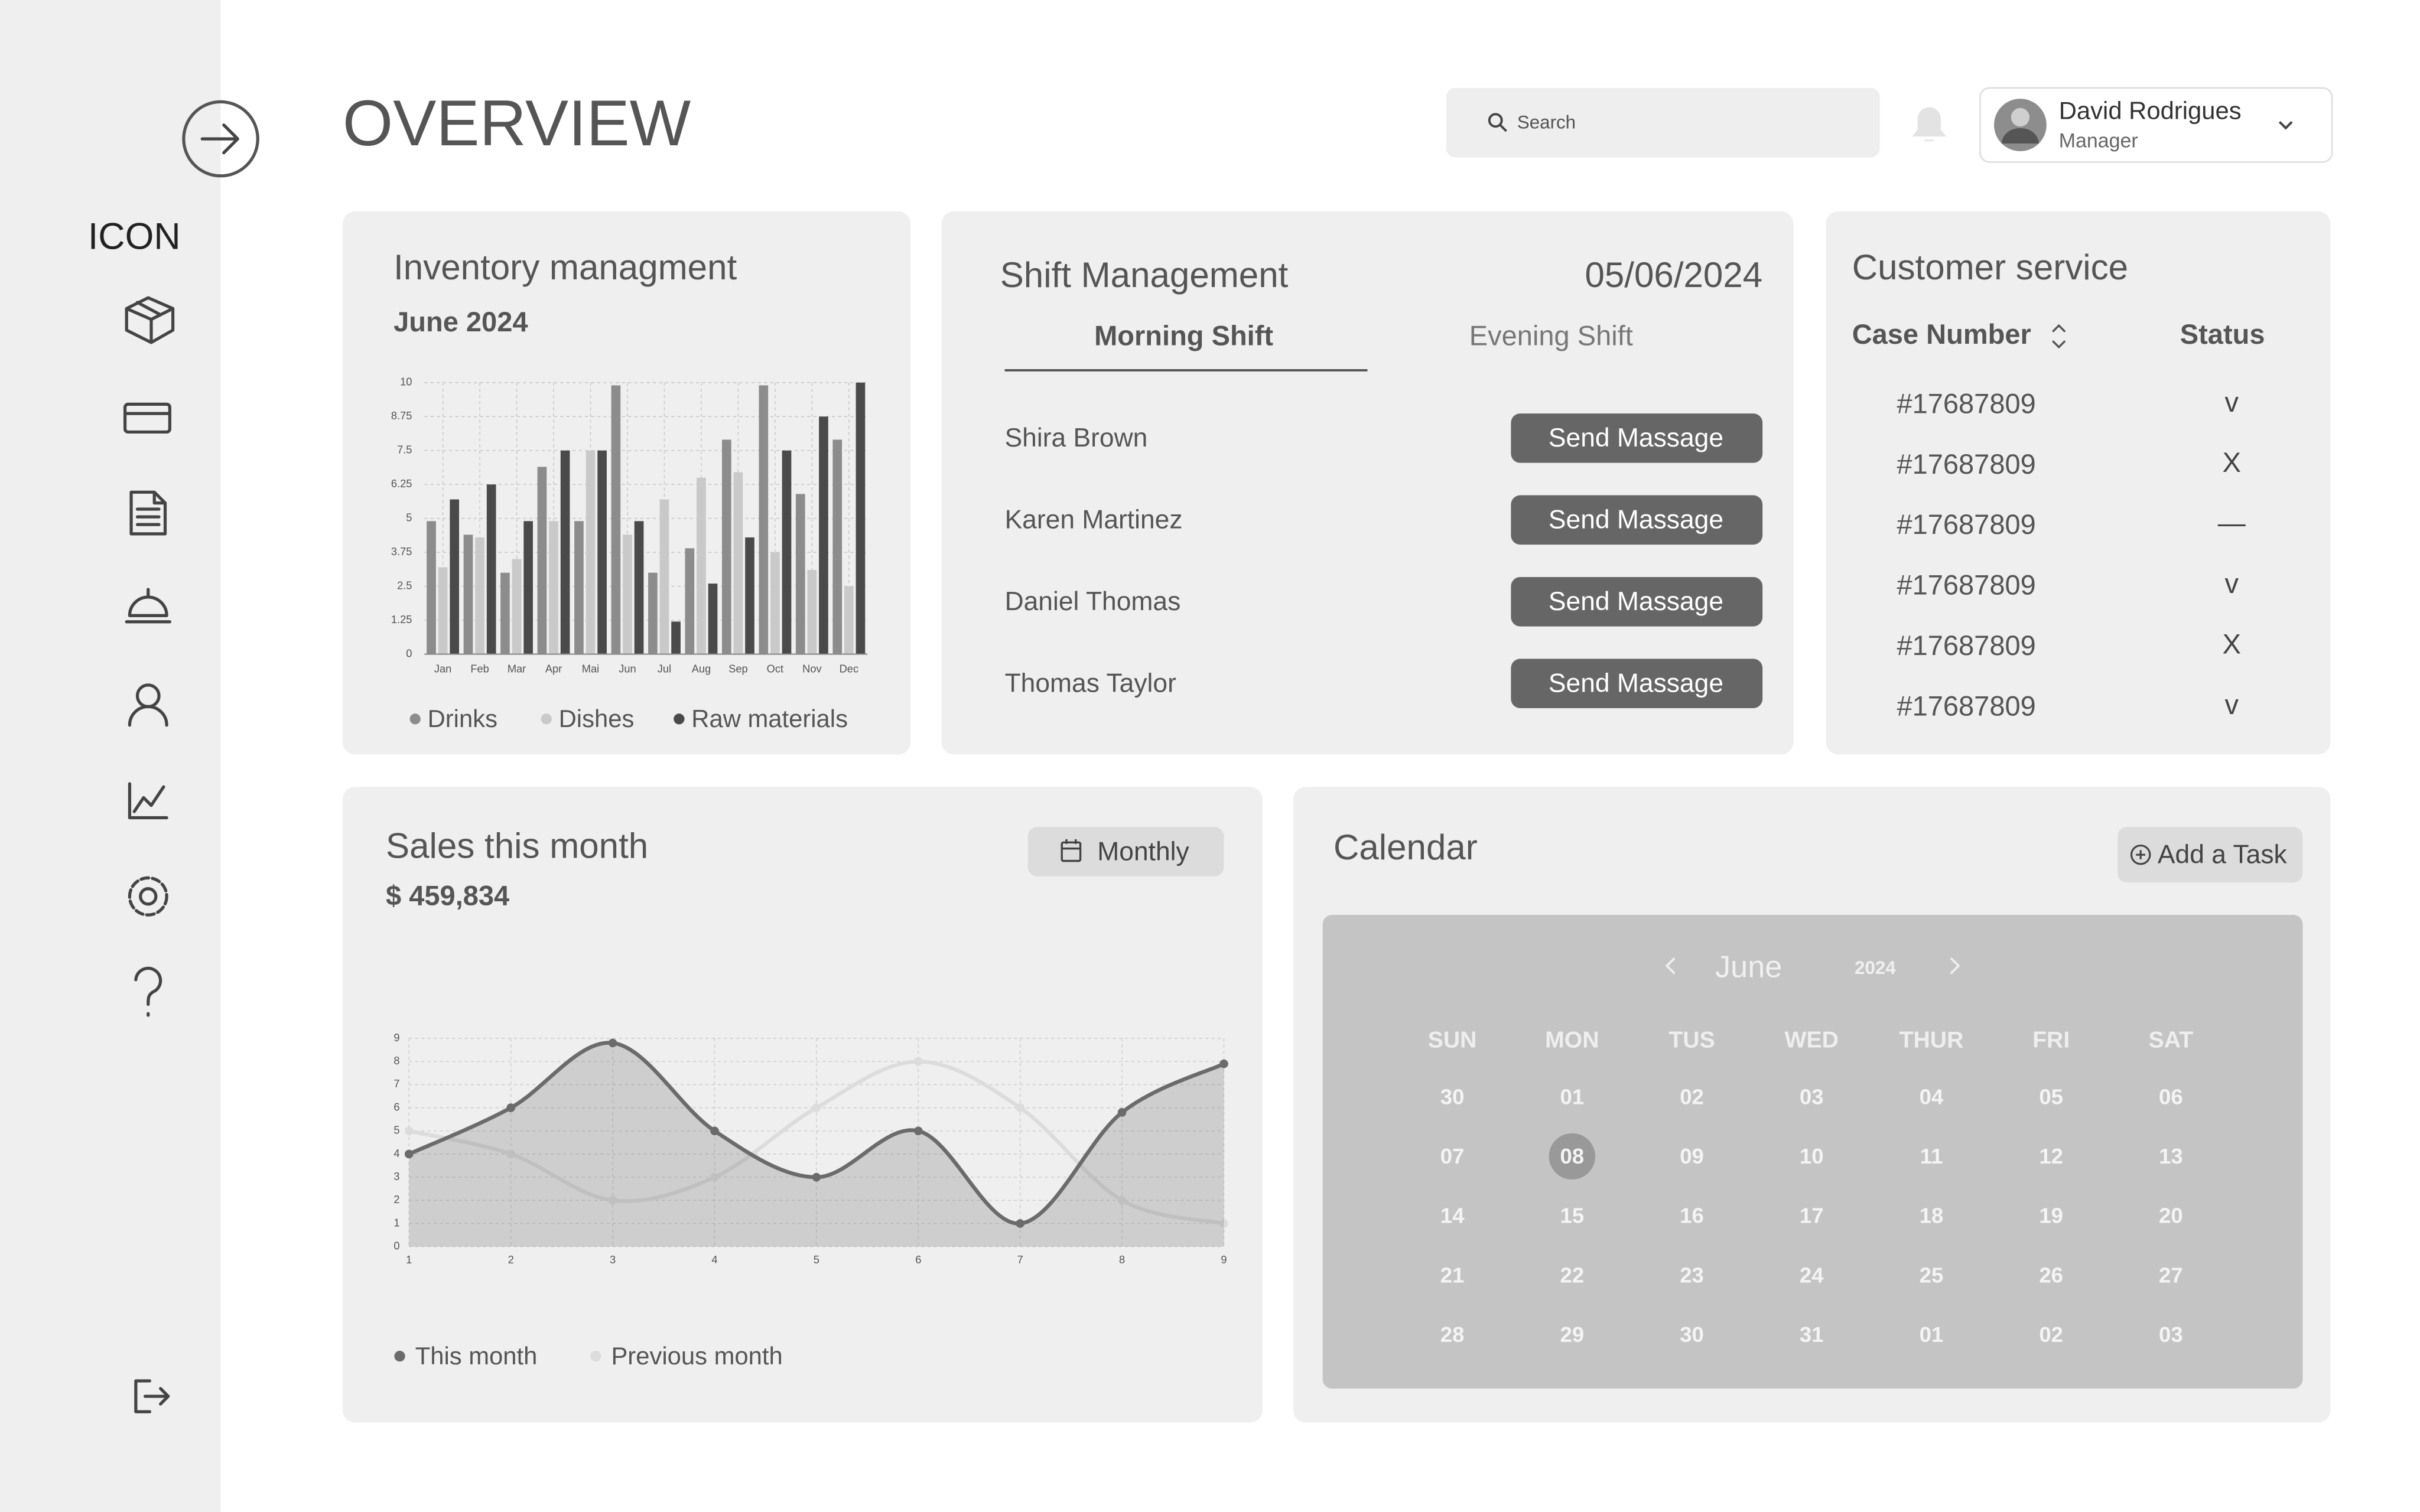 Image resolution: width=2420 pixels, height=1512 pixels. Describe the element at coordinates (1572, 1334) in the screenshot. I see `day: 29` at that location.